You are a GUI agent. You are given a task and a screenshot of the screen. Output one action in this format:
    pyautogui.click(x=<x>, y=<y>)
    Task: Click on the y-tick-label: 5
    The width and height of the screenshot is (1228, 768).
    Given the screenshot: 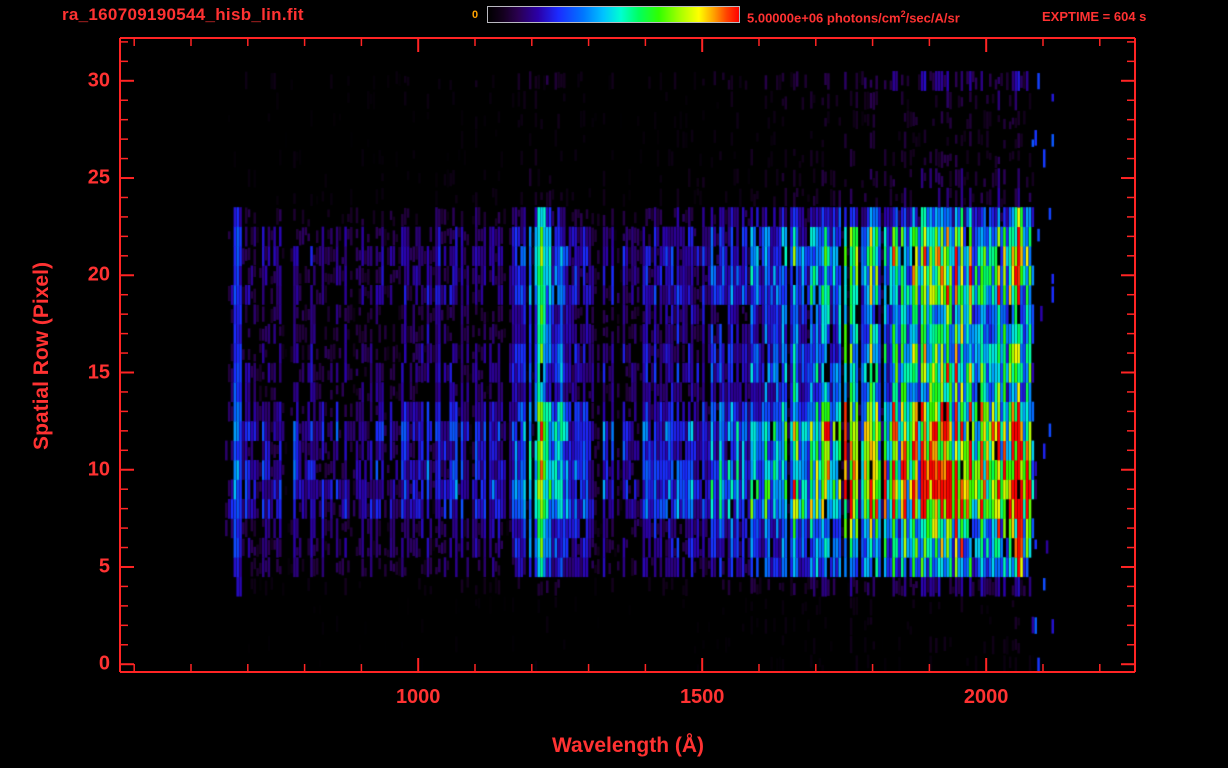 What is the action you would take?
    pyautogui.click(x=104, y=566)
    